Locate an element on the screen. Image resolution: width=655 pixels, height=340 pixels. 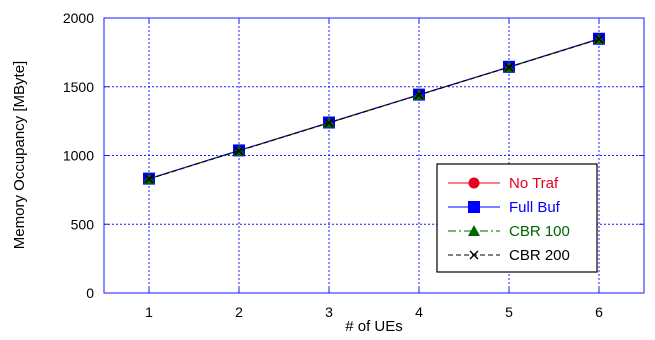
x-tick-label: 1 is located at coordinates (149, 312).